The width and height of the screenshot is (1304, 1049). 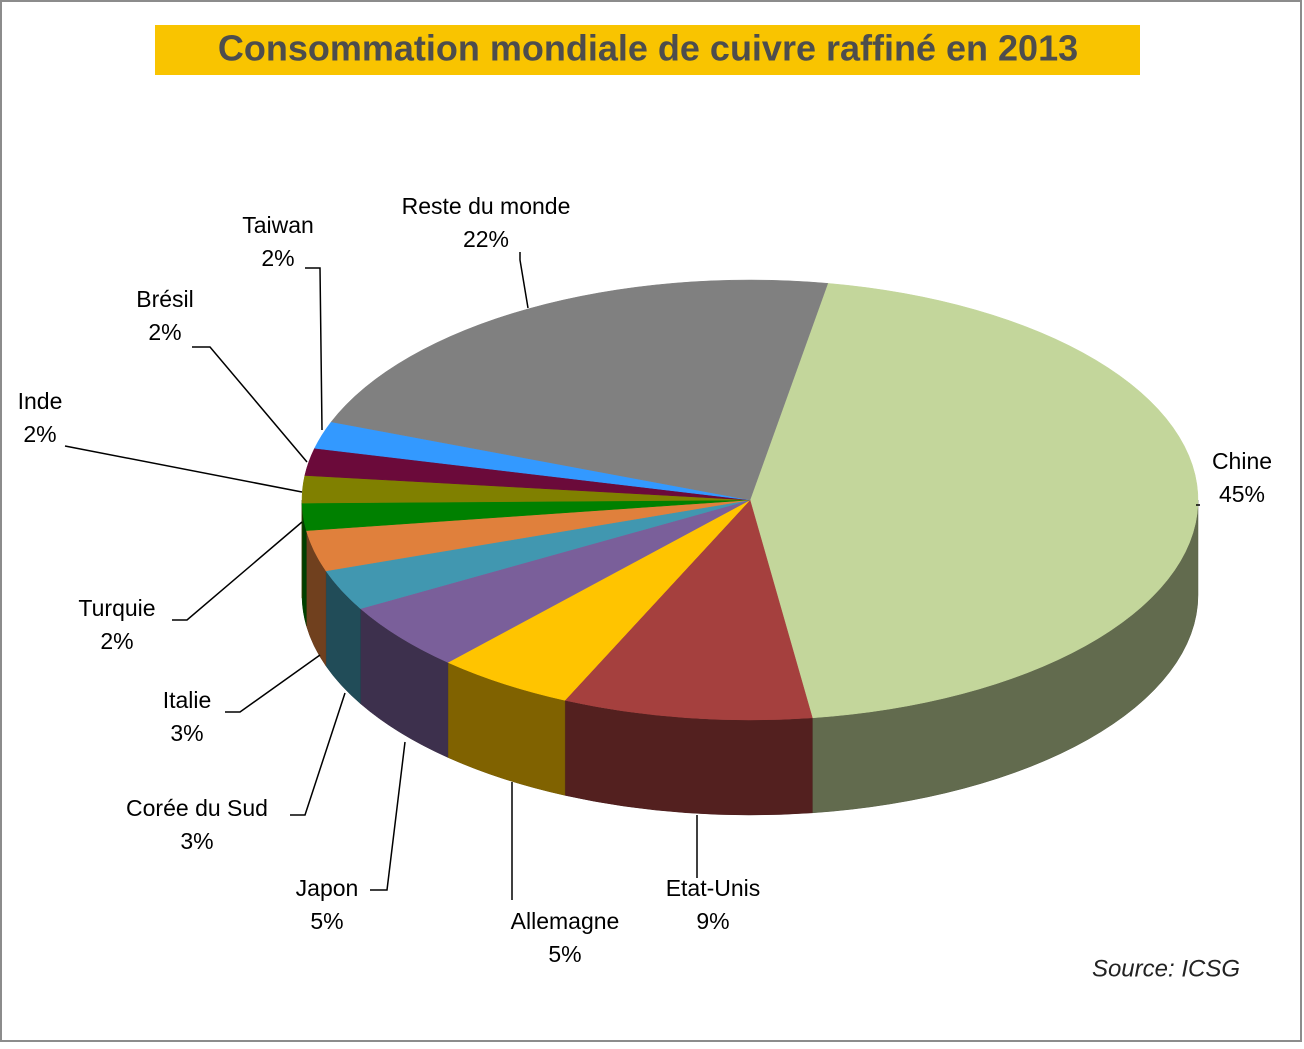 What do you see at coordinates (327, 888) in the screenshot?
I see `slice-label: Japon` at bounding box center [327, 888].